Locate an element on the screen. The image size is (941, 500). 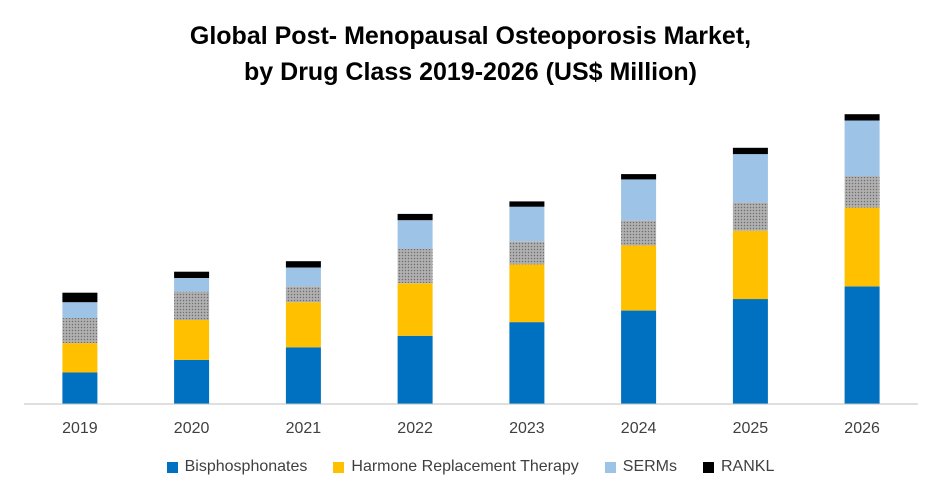
legend-item: Harmone Replacement Therapy is located at coordinates (456, 467).